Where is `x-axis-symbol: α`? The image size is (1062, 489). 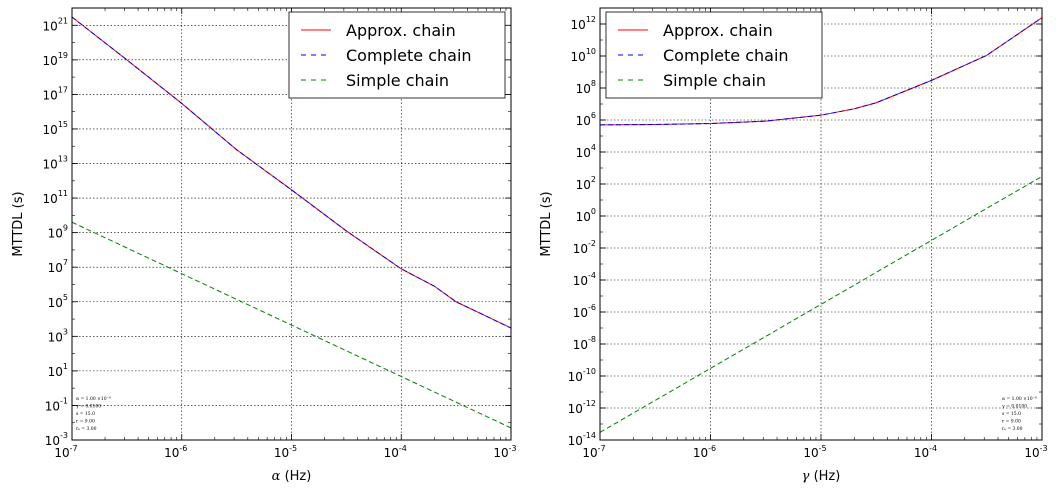 x-axis-symbol: α is located at coordinates (276, 476).